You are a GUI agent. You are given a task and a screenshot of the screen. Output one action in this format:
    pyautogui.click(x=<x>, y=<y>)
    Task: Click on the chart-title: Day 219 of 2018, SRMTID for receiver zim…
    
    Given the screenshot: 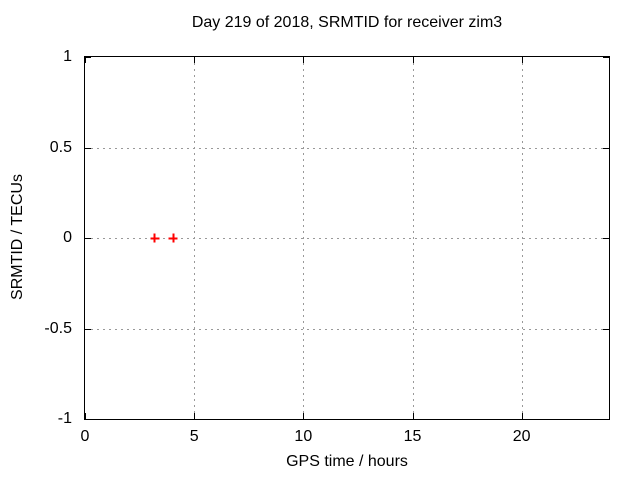 What is the action you would take?
    pyautogui.click(x=347, y=22)
    